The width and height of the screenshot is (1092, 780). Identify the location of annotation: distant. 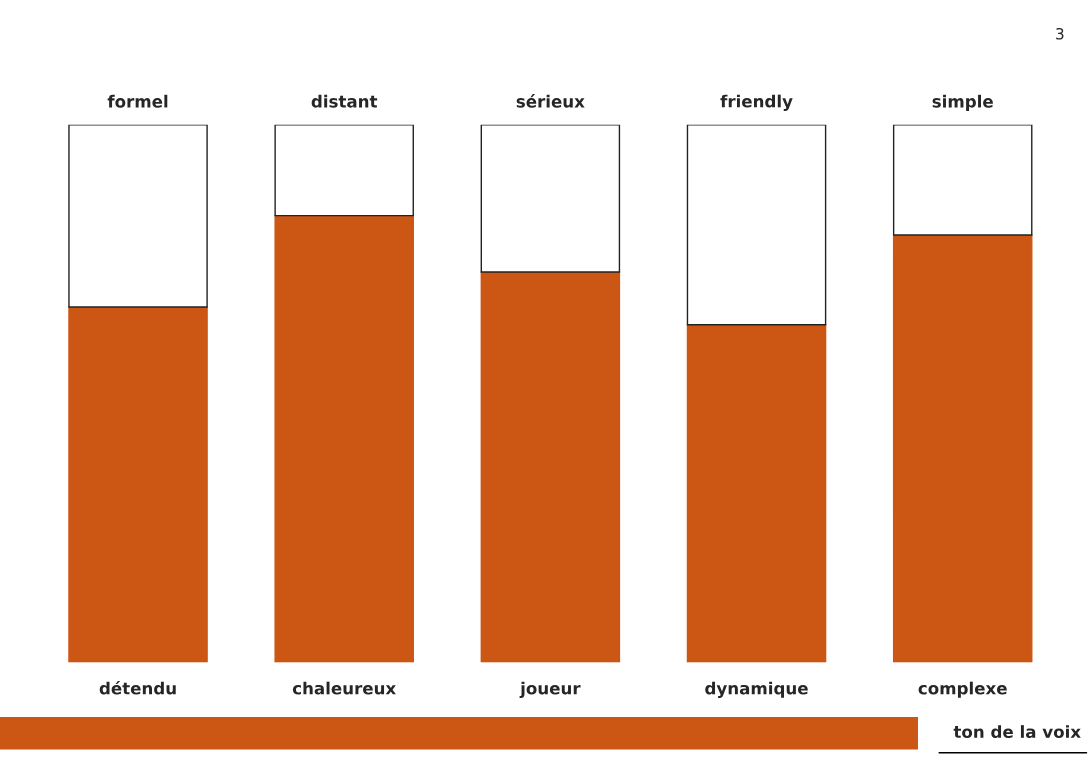
(344, 101).